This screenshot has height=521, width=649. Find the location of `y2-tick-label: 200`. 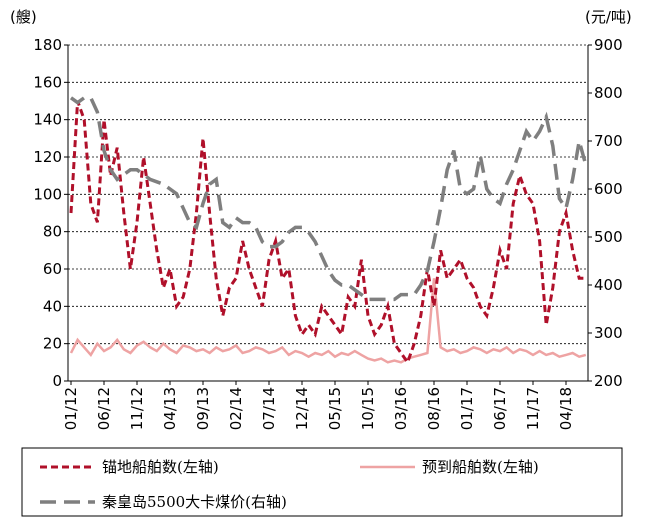

y2-tick-label: 200 is located at coordinates (608, 381).